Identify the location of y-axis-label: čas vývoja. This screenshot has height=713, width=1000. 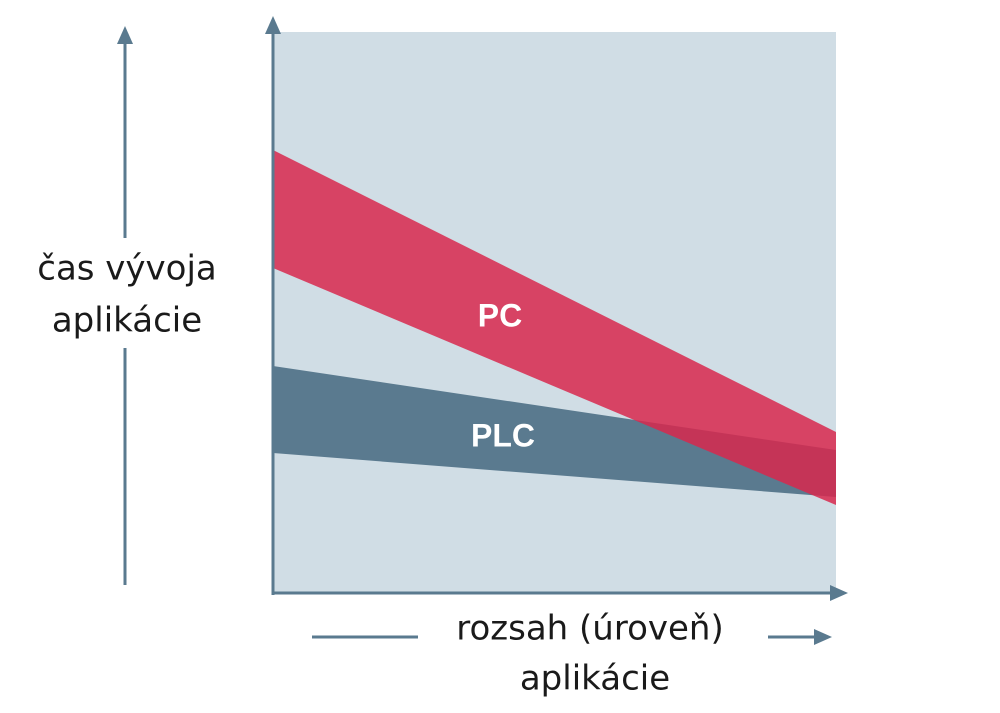
(127, 269).